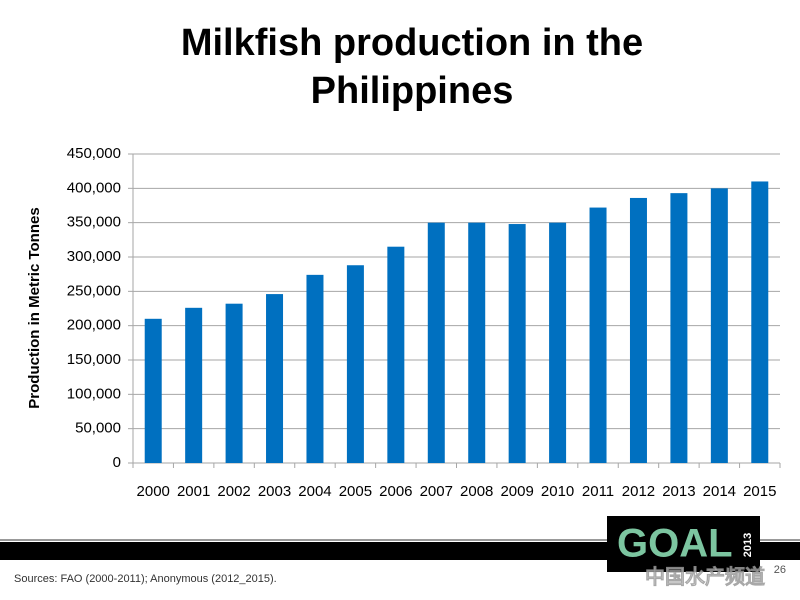 The height and width of the screenshot is (600, 800). What do you see at coordinates (598, 491) in the screenshot?
I see `x-tick-label: 2011` at bounding box center [598, 491].